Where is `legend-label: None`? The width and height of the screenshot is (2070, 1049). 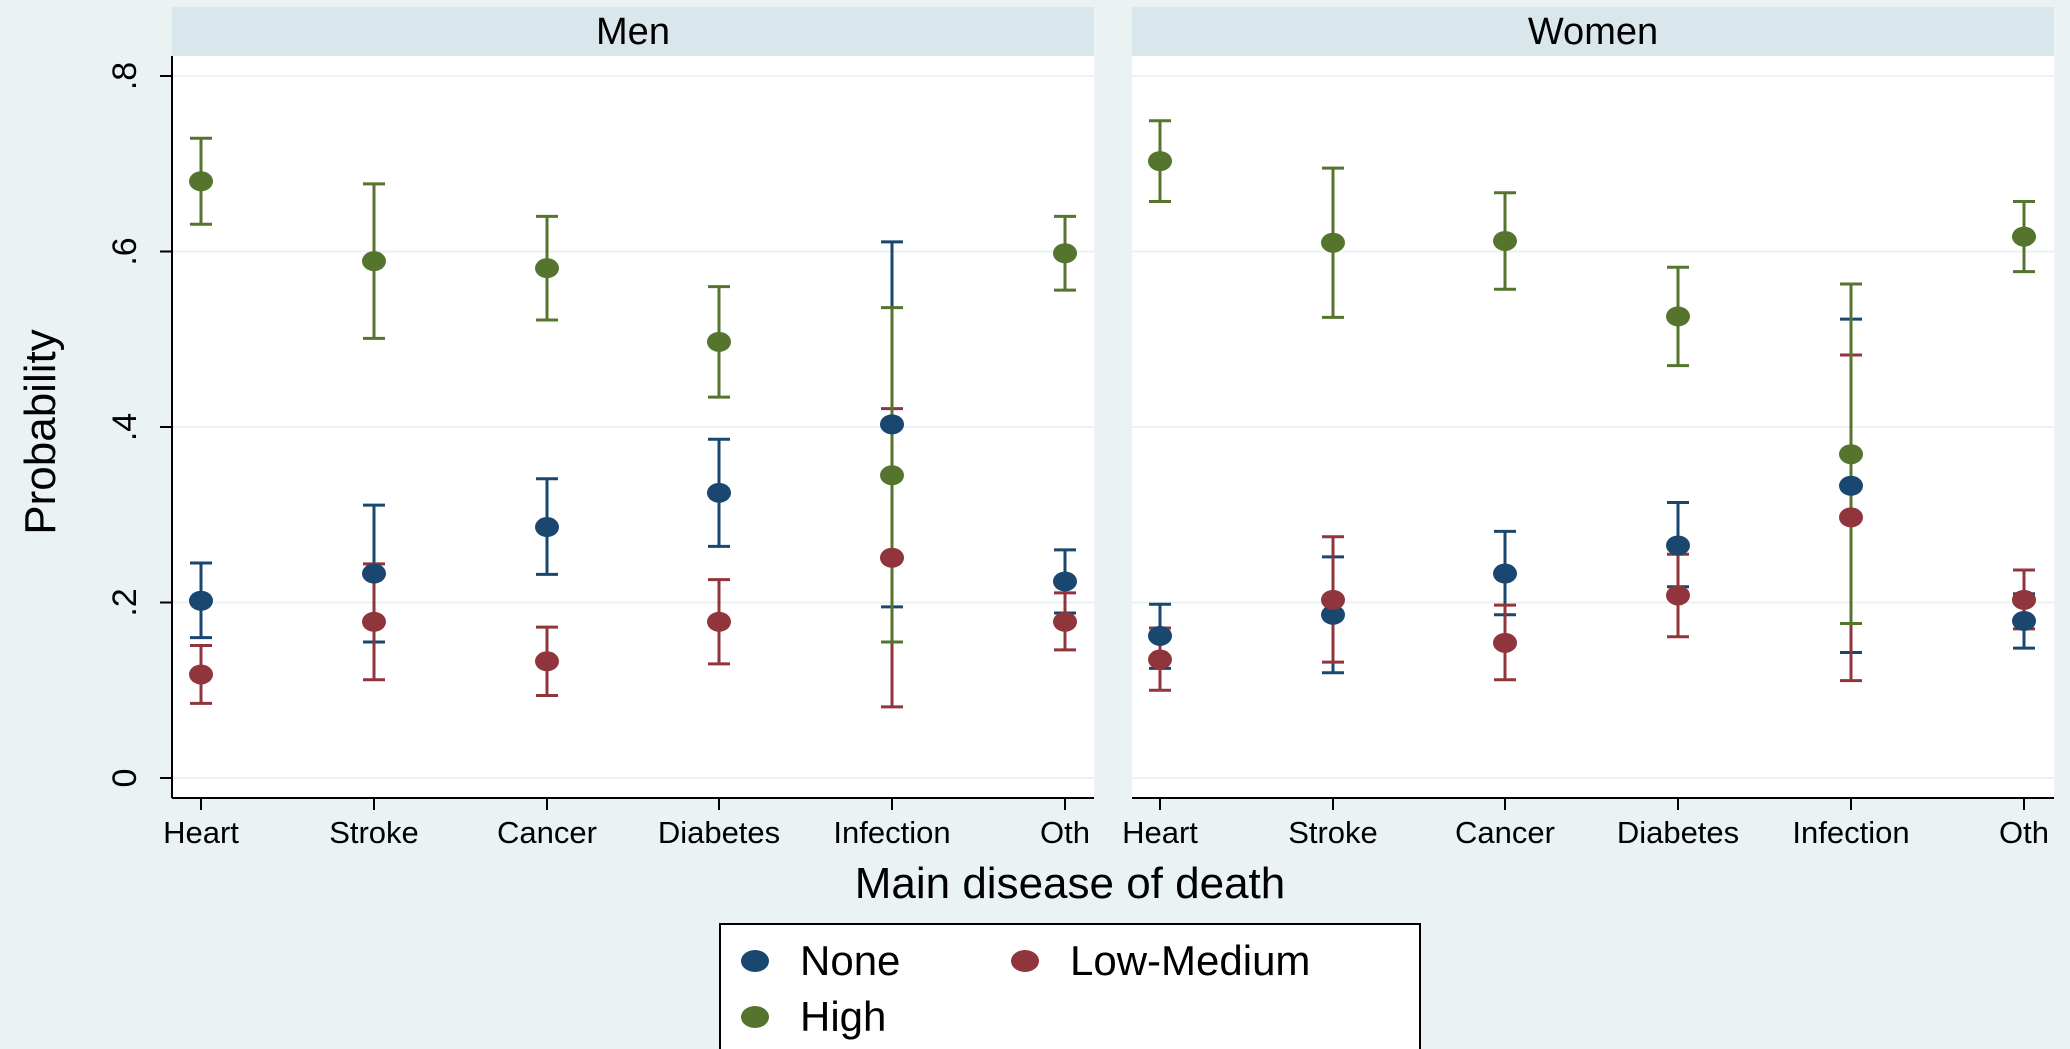
legend-label: None is located at coordinates (850, 960).